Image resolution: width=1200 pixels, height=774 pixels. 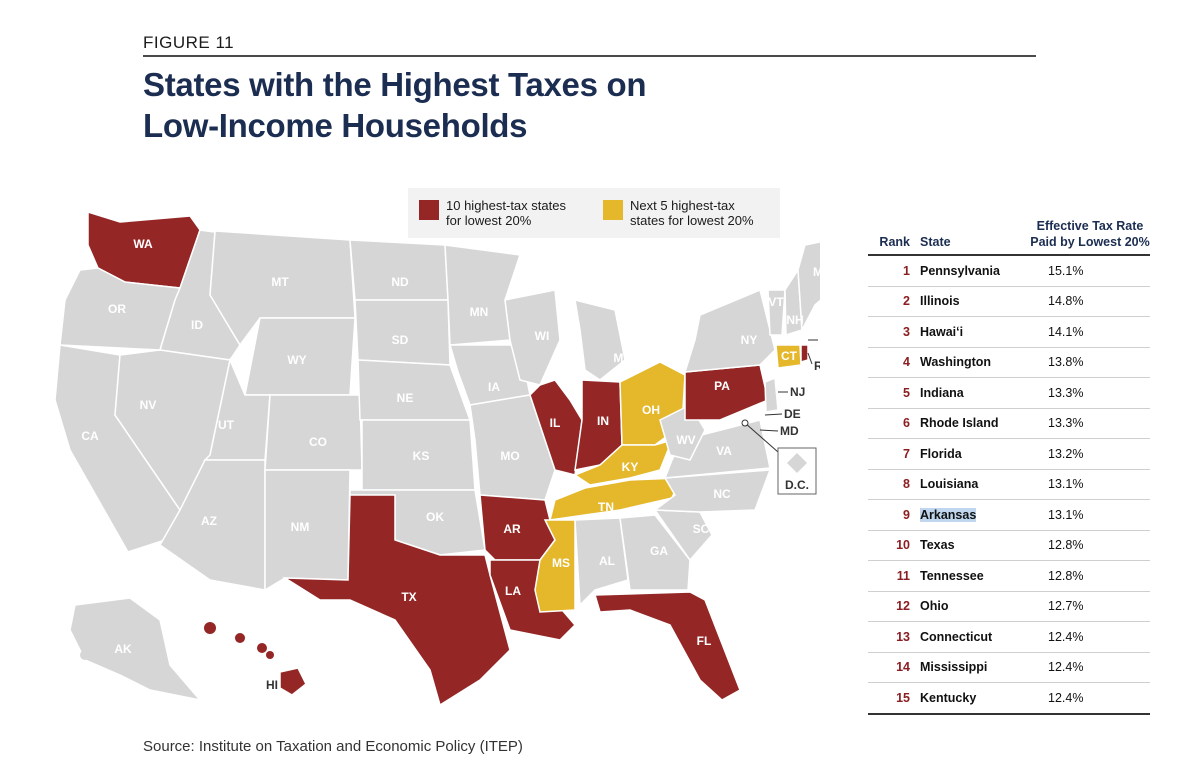 What do you see at coordinates (555, 423) in the screenshot?
I see `state-label-il: IL` at bounding box center [555, 423].